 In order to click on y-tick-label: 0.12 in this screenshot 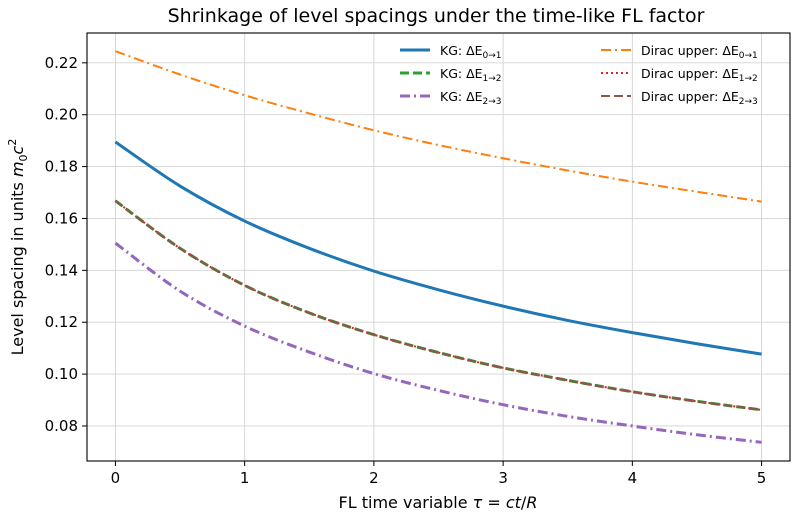, I will do `click(61, 322)`.